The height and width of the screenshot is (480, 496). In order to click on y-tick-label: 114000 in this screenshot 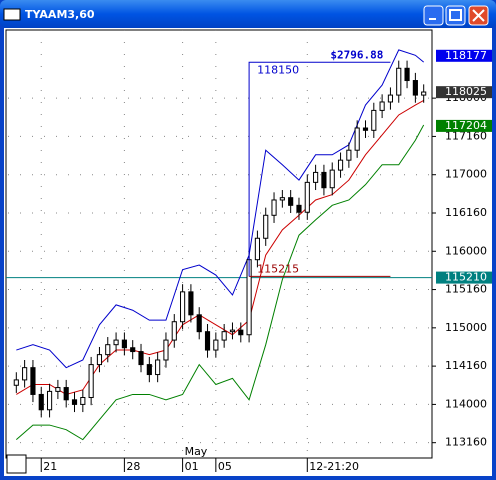, I will do `click(466, 403)`.